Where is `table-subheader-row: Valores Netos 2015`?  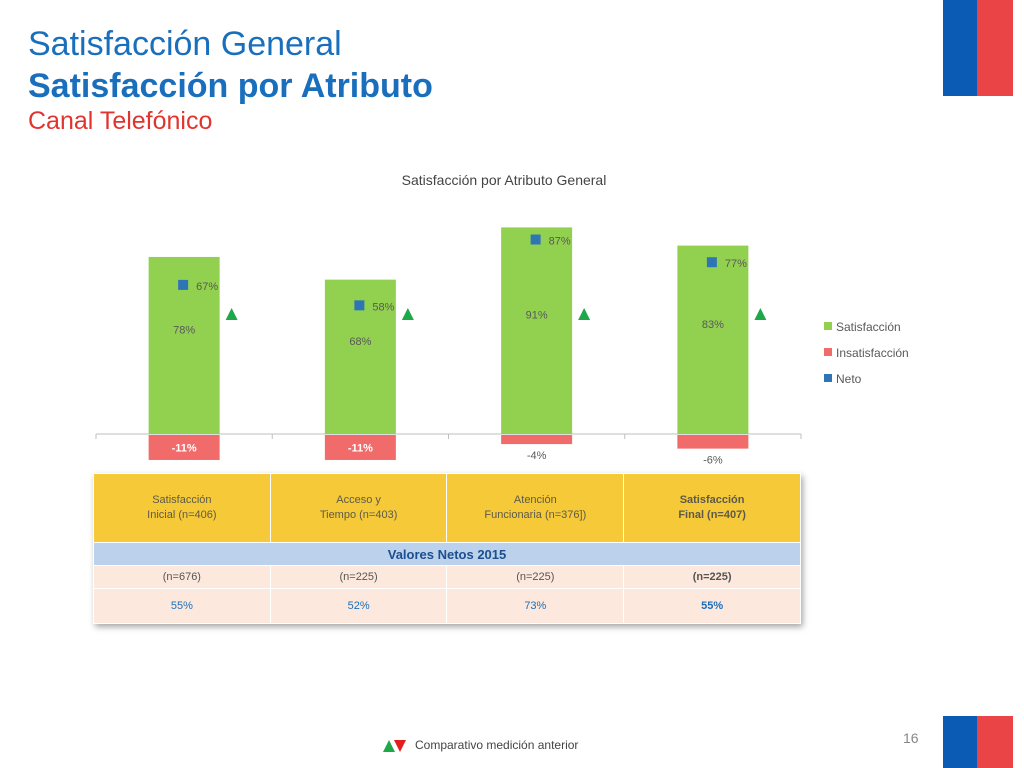 table-subheader-row: Valores Netos 2015 is located at coordinates (447, 554).